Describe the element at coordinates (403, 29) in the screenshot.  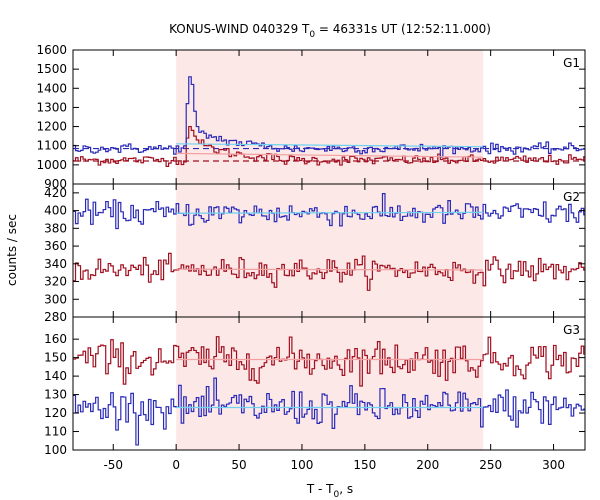
I see `chart-title-tail: = 46331s UT (12:52:11.000)` at that location.